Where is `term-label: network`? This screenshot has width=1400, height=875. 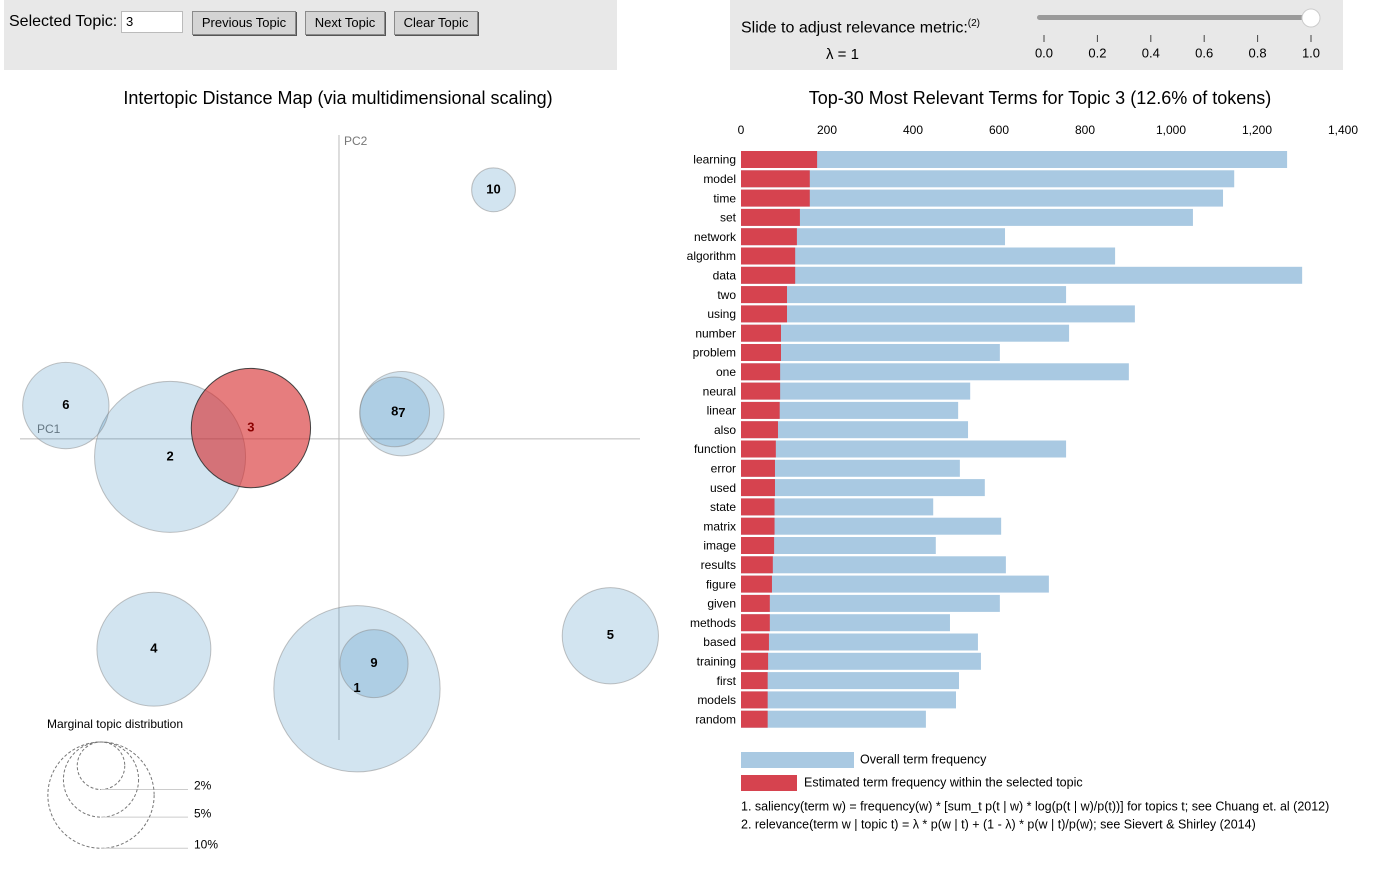
term-label: network is located at coordinates (715, 237).